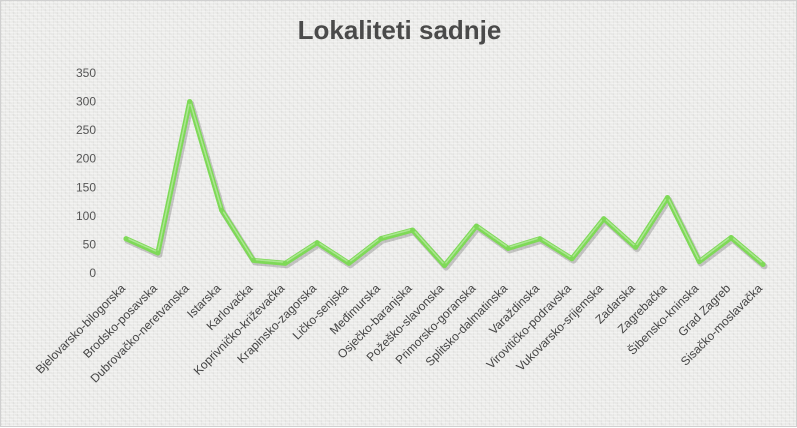 This screenshot has width=797, height=428. What do you see at coordinates (399, 30) in the screenshot?
I see `chart-title: Lokaliteti sadnje` at bounding box center [399, 30].